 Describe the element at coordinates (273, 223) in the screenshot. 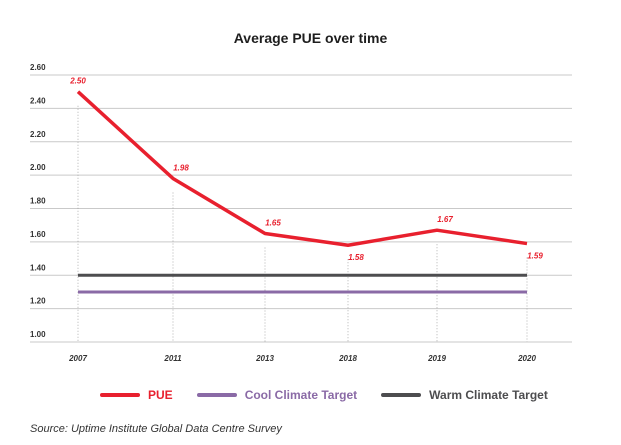

I see `data-label: 1.65` at that location.